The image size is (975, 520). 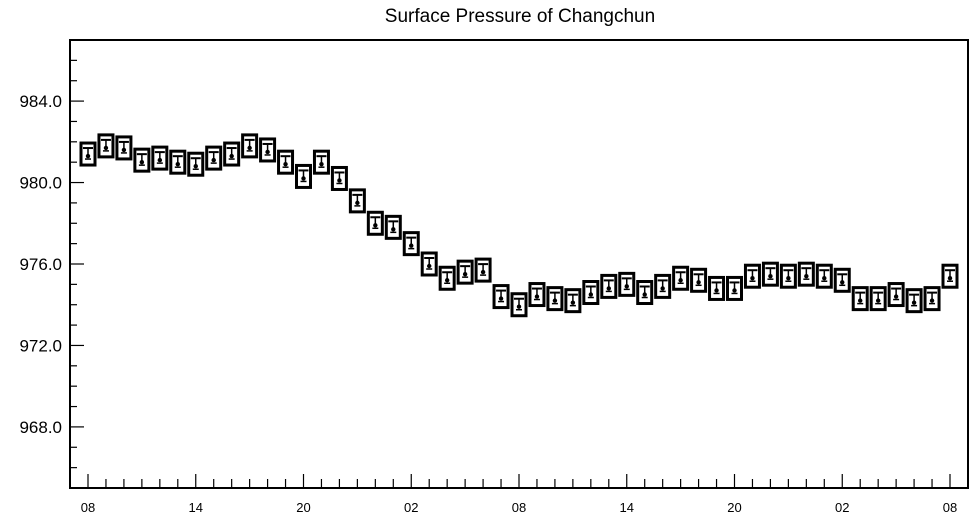 I want to click on y-tick-label: 976.0, so click(x=40, y=264).